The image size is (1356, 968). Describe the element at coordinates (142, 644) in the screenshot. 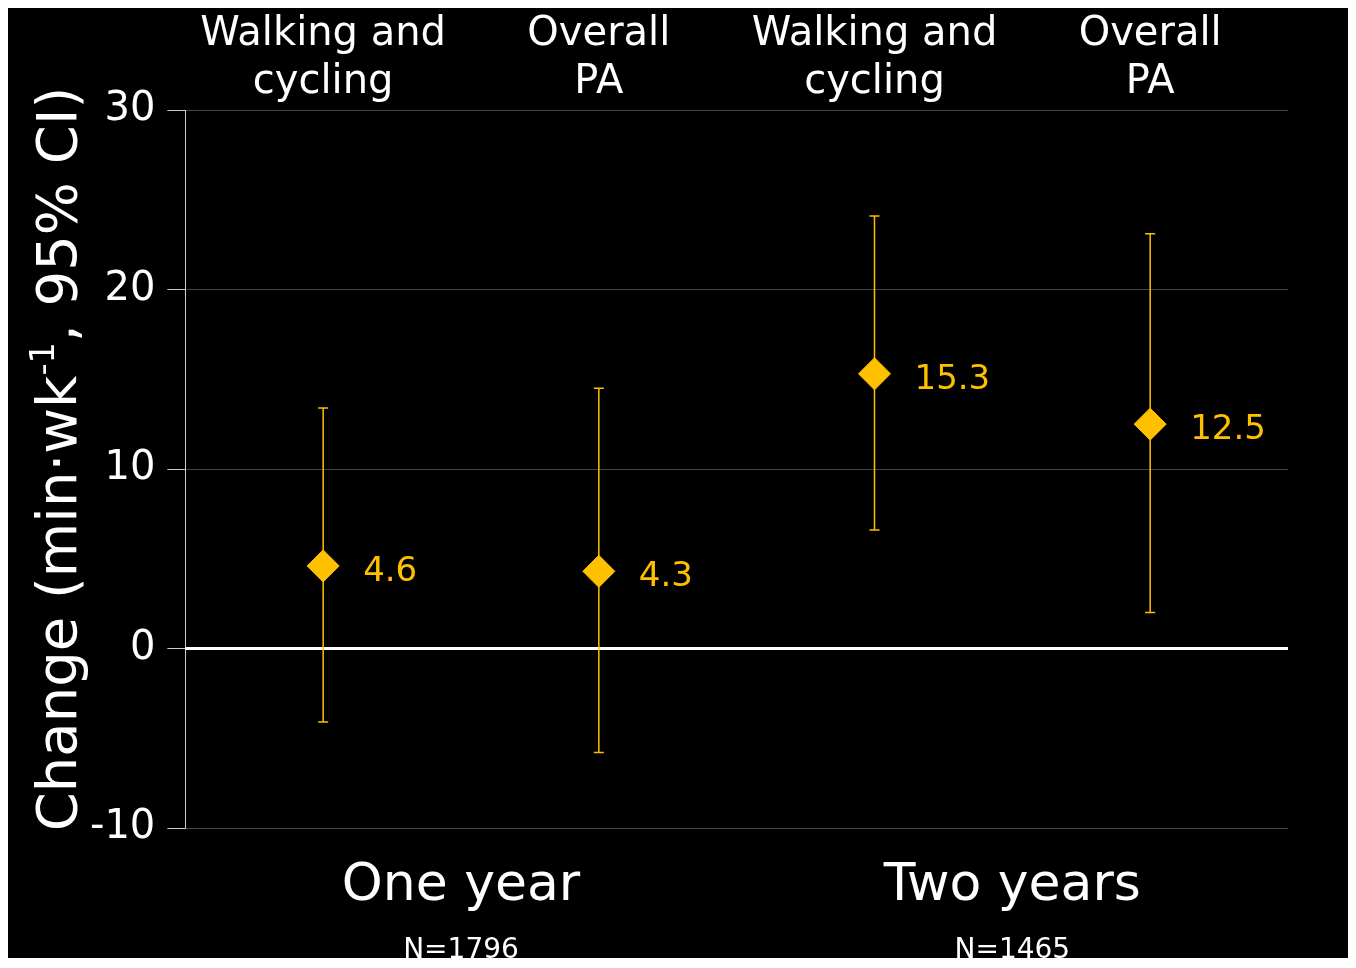

I see `y-tick-label: 0` at that location.